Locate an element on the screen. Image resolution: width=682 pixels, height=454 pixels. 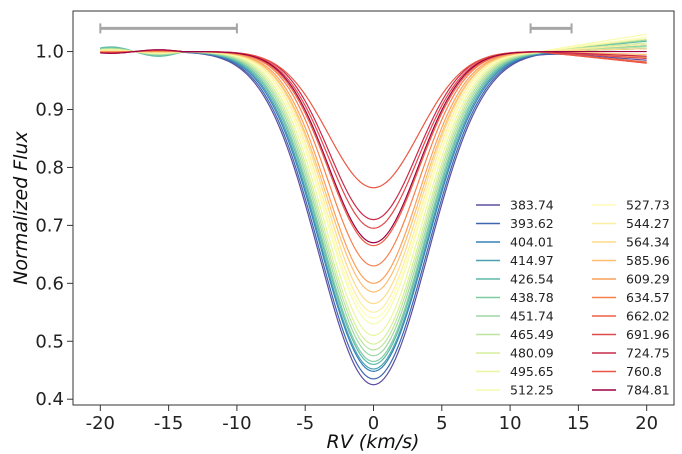
x-tick-label: -15 is located at coordinates (168, 423).